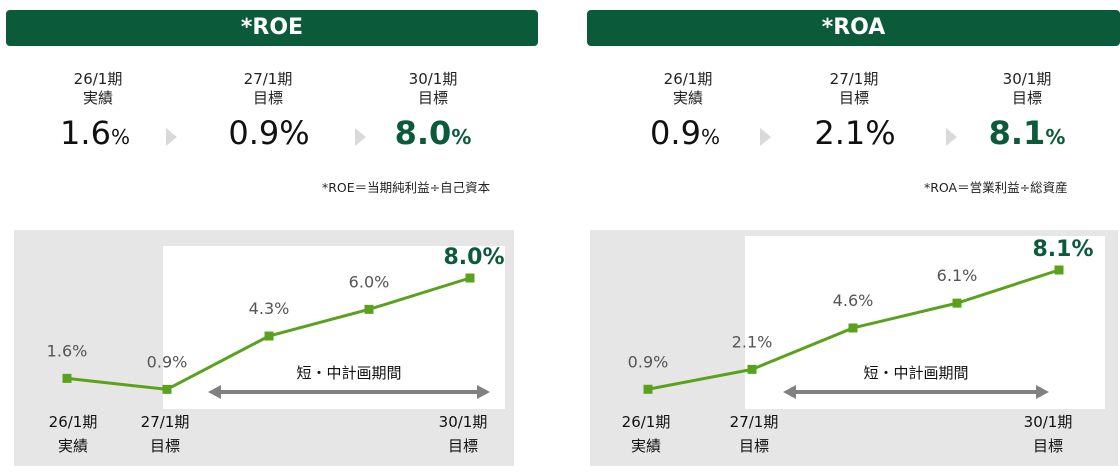 This screenshot has height=472, width=1120. Describe the element at coordinates (406, 187) in the screenshot. I see `roe-formula: *ROE＝当期純利益÷自己資本` at that location.